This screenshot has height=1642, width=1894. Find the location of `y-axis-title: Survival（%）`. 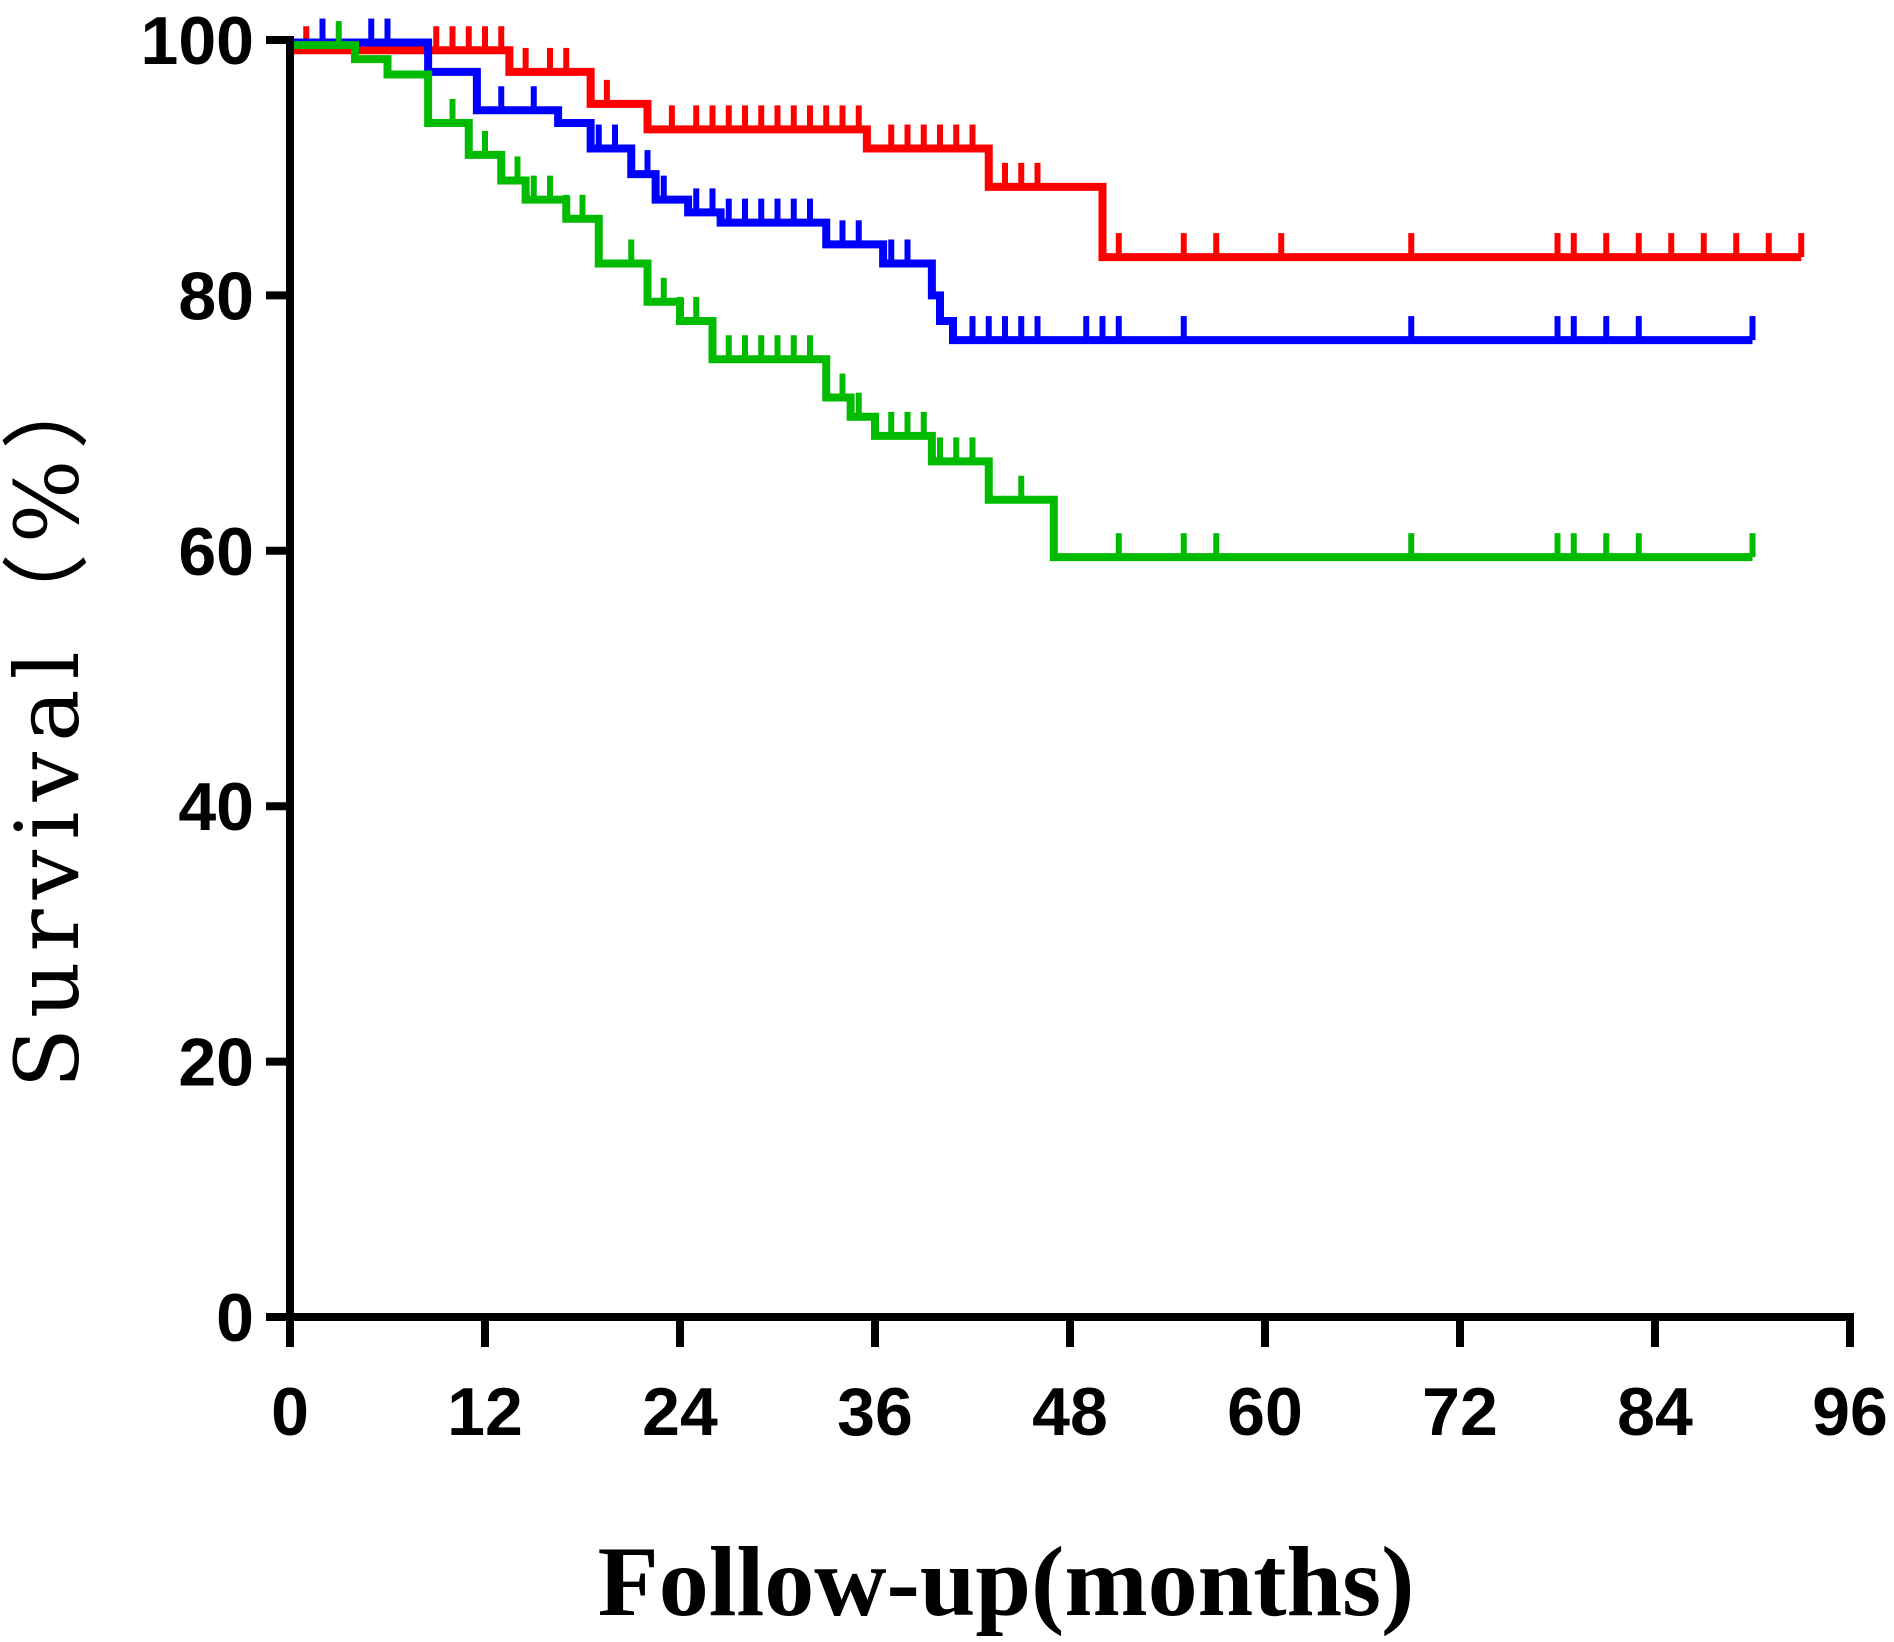

y-axis-title: Survival（%） is located at coordinates (49, 720).